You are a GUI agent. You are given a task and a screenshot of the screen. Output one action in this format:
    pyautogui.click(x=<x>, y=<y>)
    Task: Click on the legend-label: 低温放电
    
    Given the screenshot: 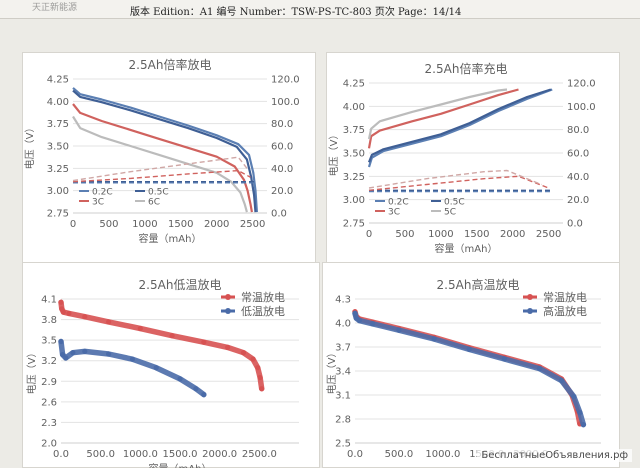 What is the action you would take?
    pyautogui.click(x=263, y=311)
    